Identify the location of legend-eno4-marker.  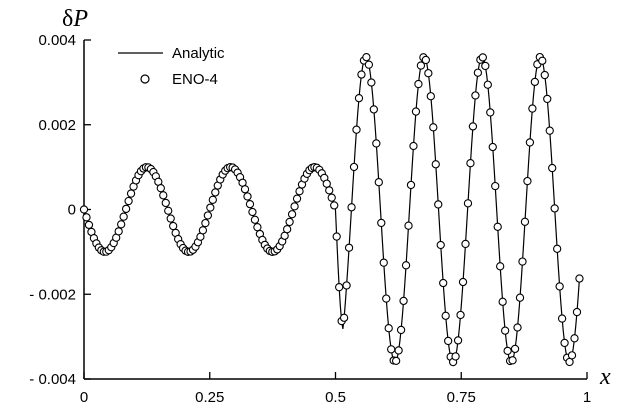
(145, 79).